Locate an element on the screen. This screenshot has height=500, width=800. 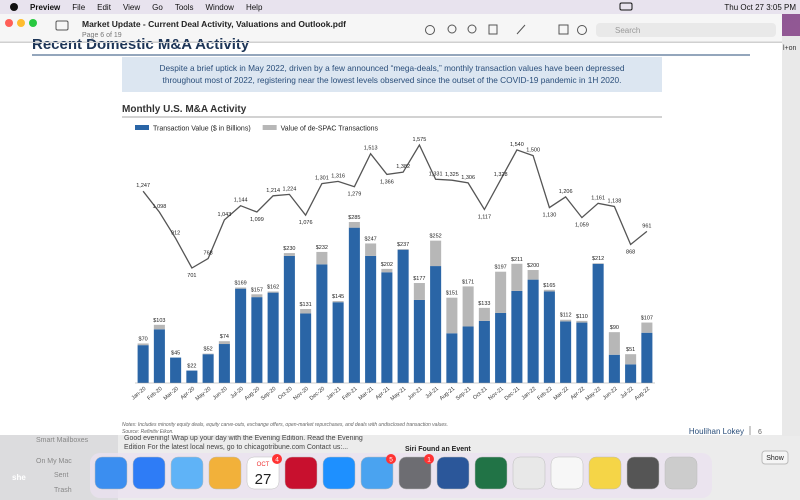
sidebar-item: Trash is located at coordinates (63, 490).